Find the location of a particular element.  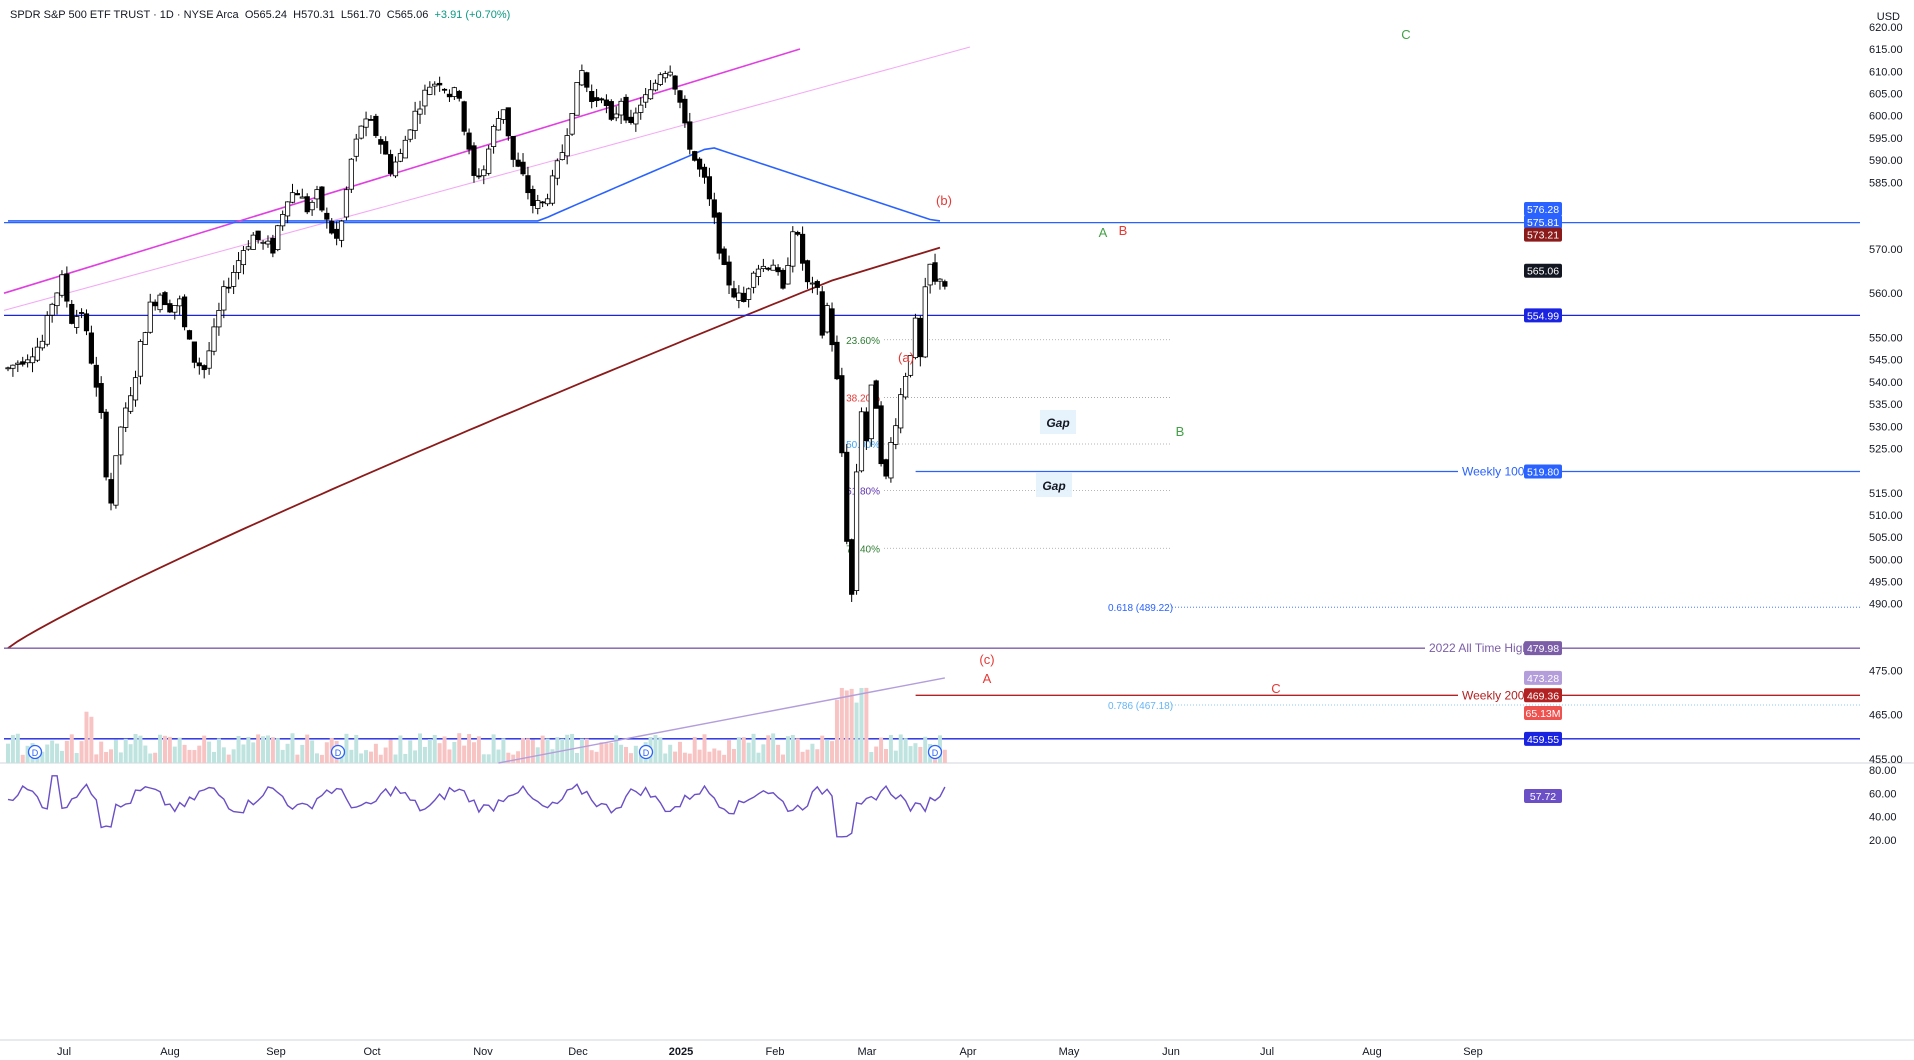

currency-label: USD is located at coordinates (1888, 17).